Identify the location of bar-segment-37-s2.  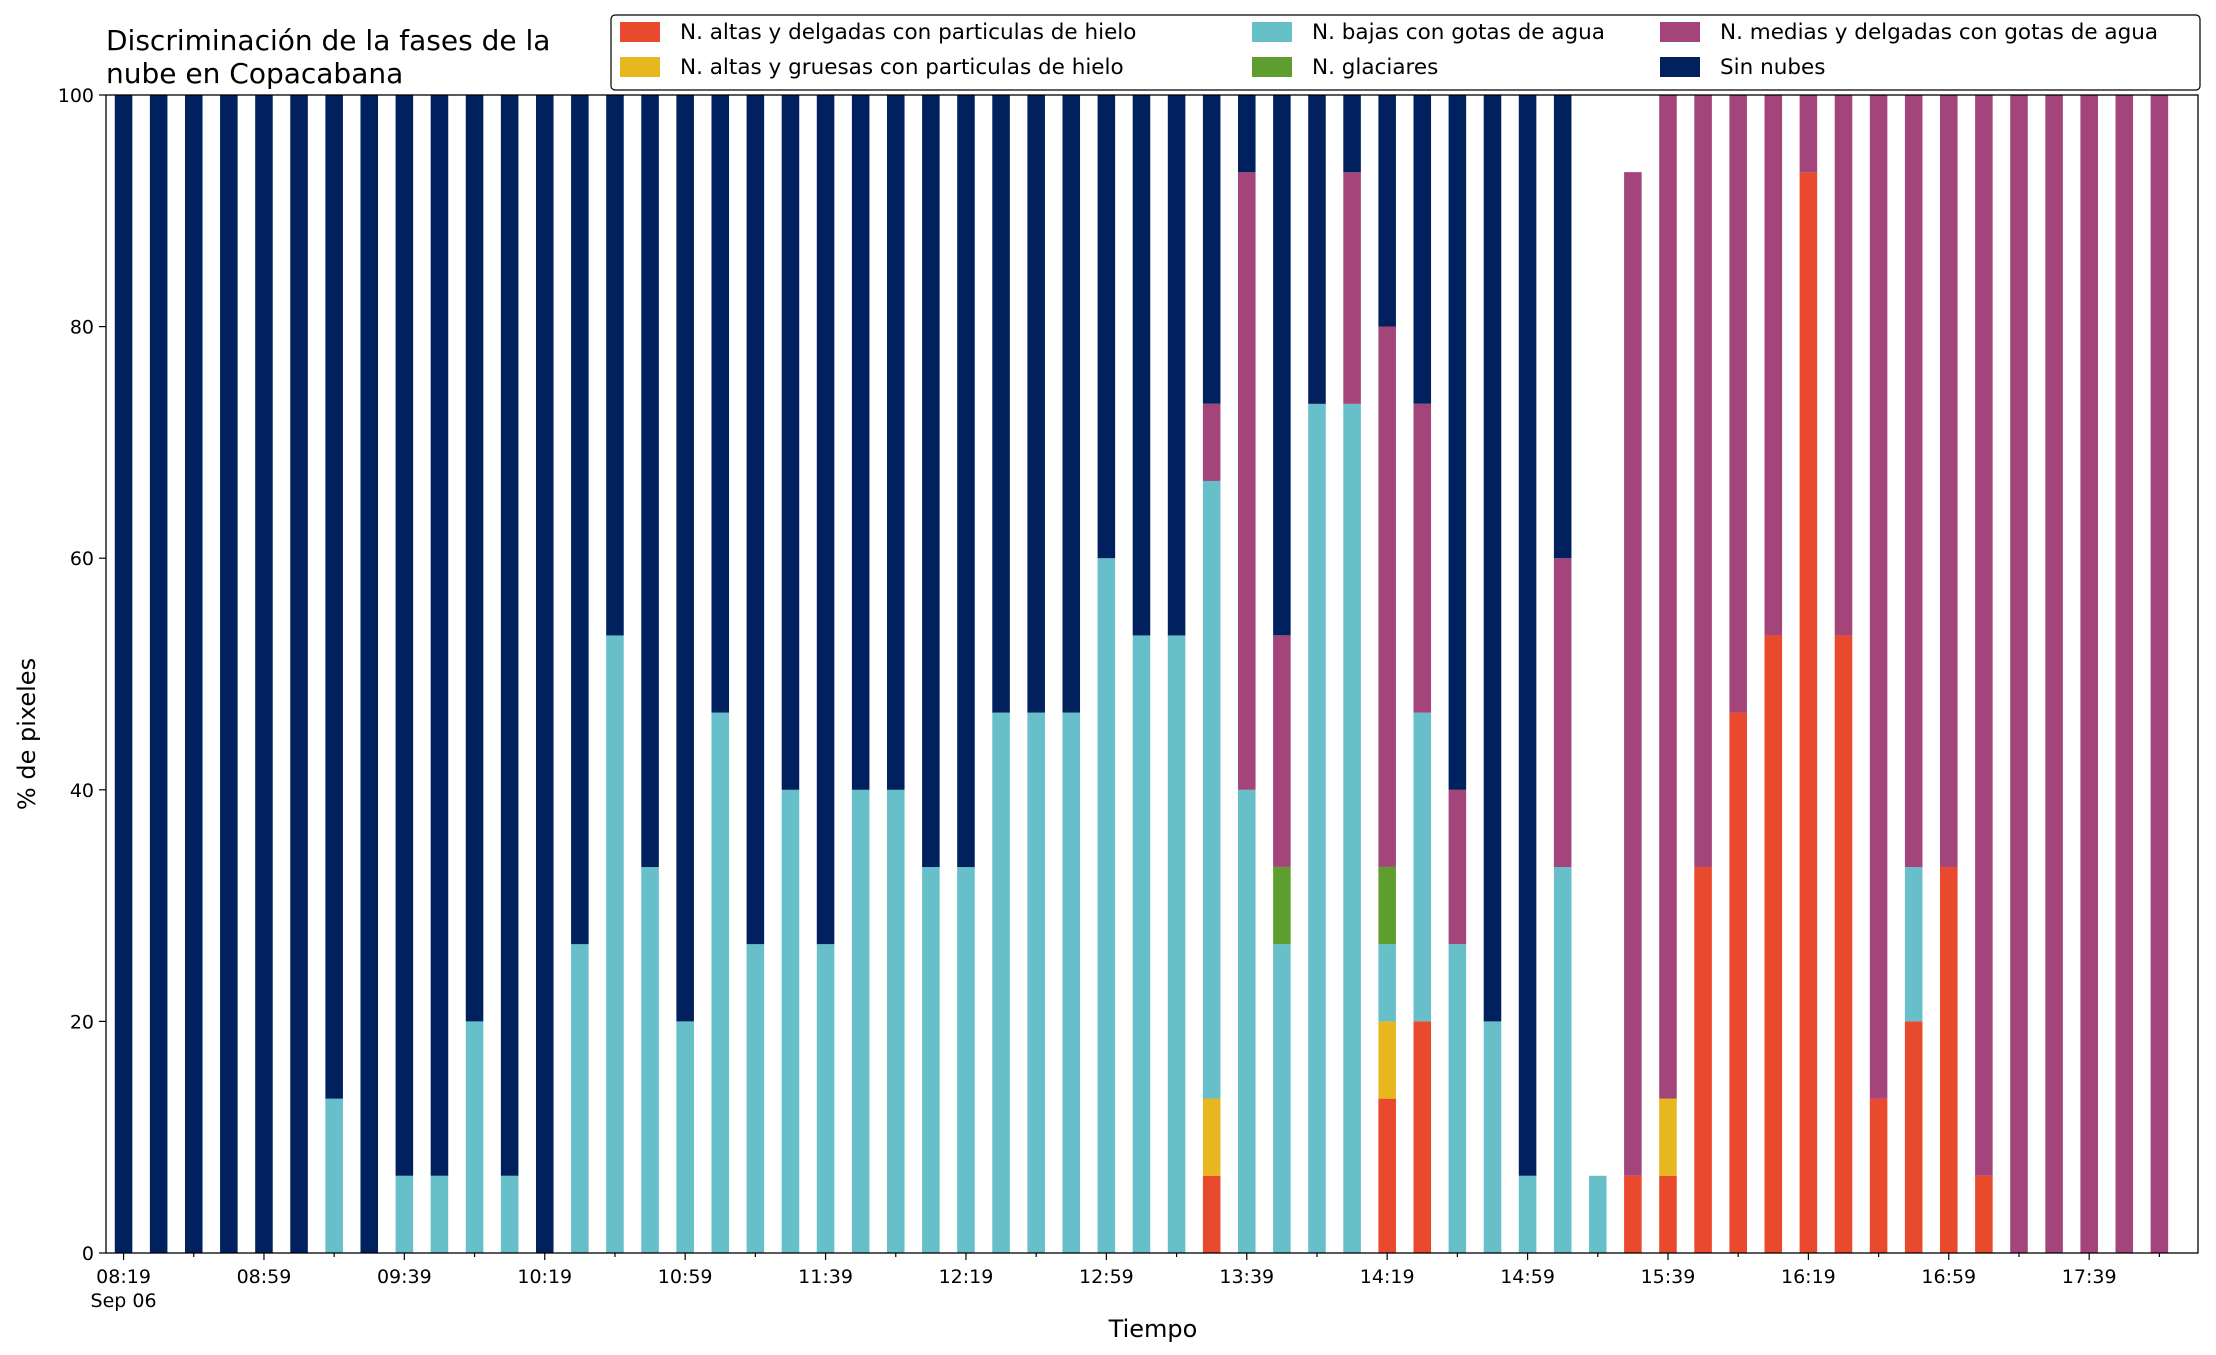
(1422, 867).